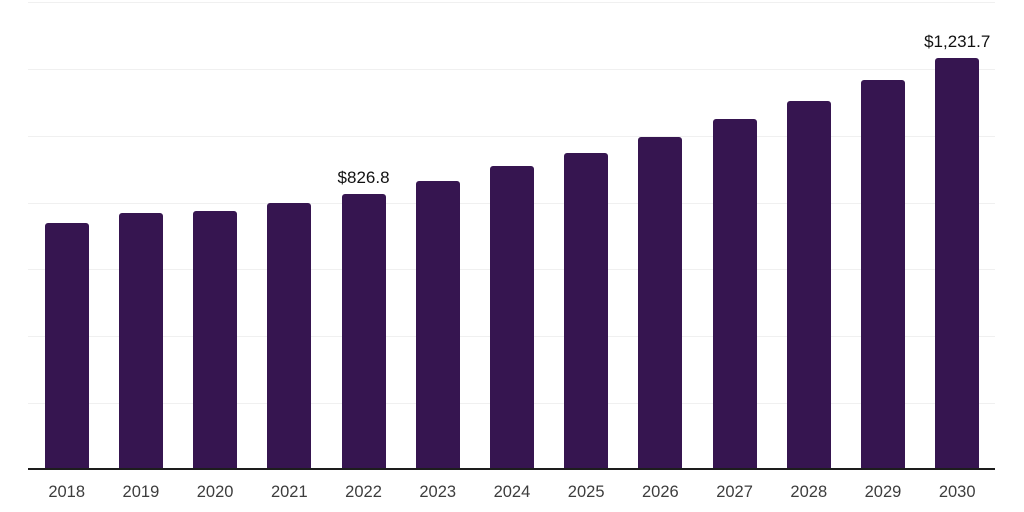  What do you see at coordinates (511, 469) in the screenshot?
I see `x-axis-line` at bounding box center [511, 469].